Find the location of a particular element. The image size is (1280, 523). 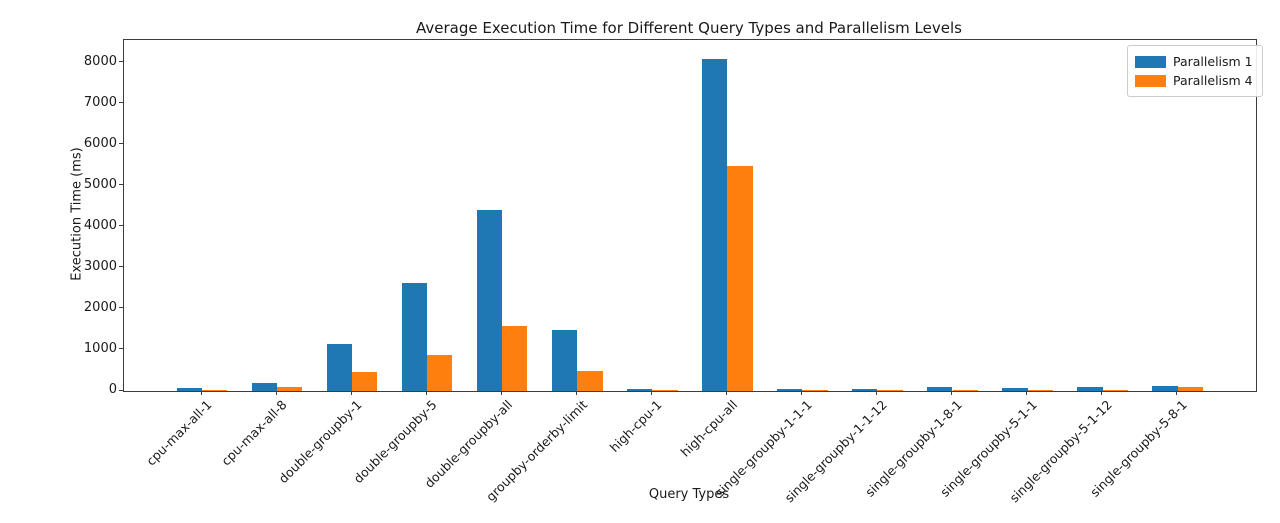

y-tick-label: 3000 is located at coordinates (100, 266).